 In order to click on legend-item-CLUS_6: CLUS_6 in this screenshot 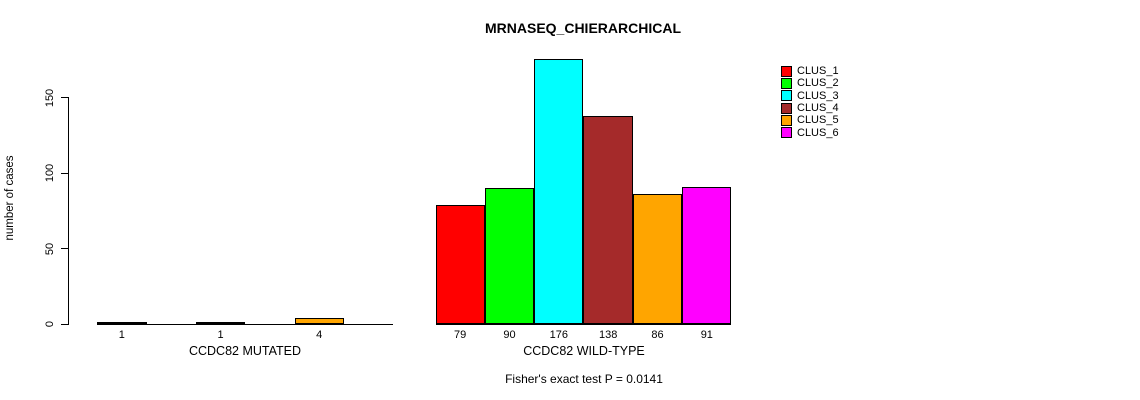, I will do `click(810, 133)`.